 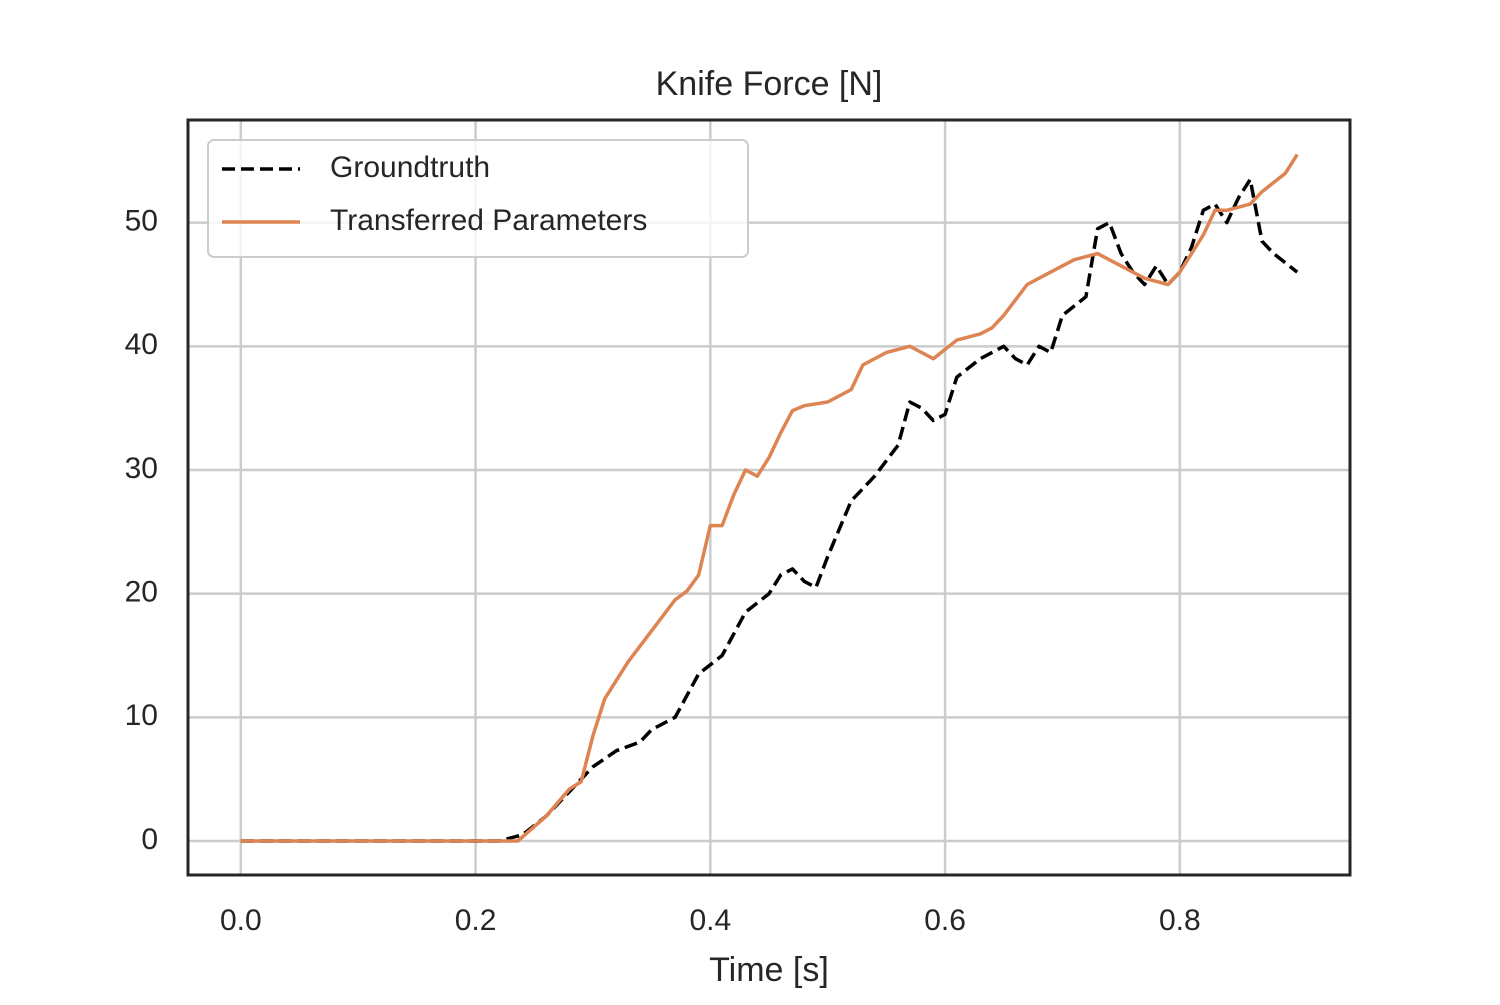 What do you see at coordinates (241, 920) in the screenshot?
I see `x-tick-label: 0.0` at bounding box center [241, 920].